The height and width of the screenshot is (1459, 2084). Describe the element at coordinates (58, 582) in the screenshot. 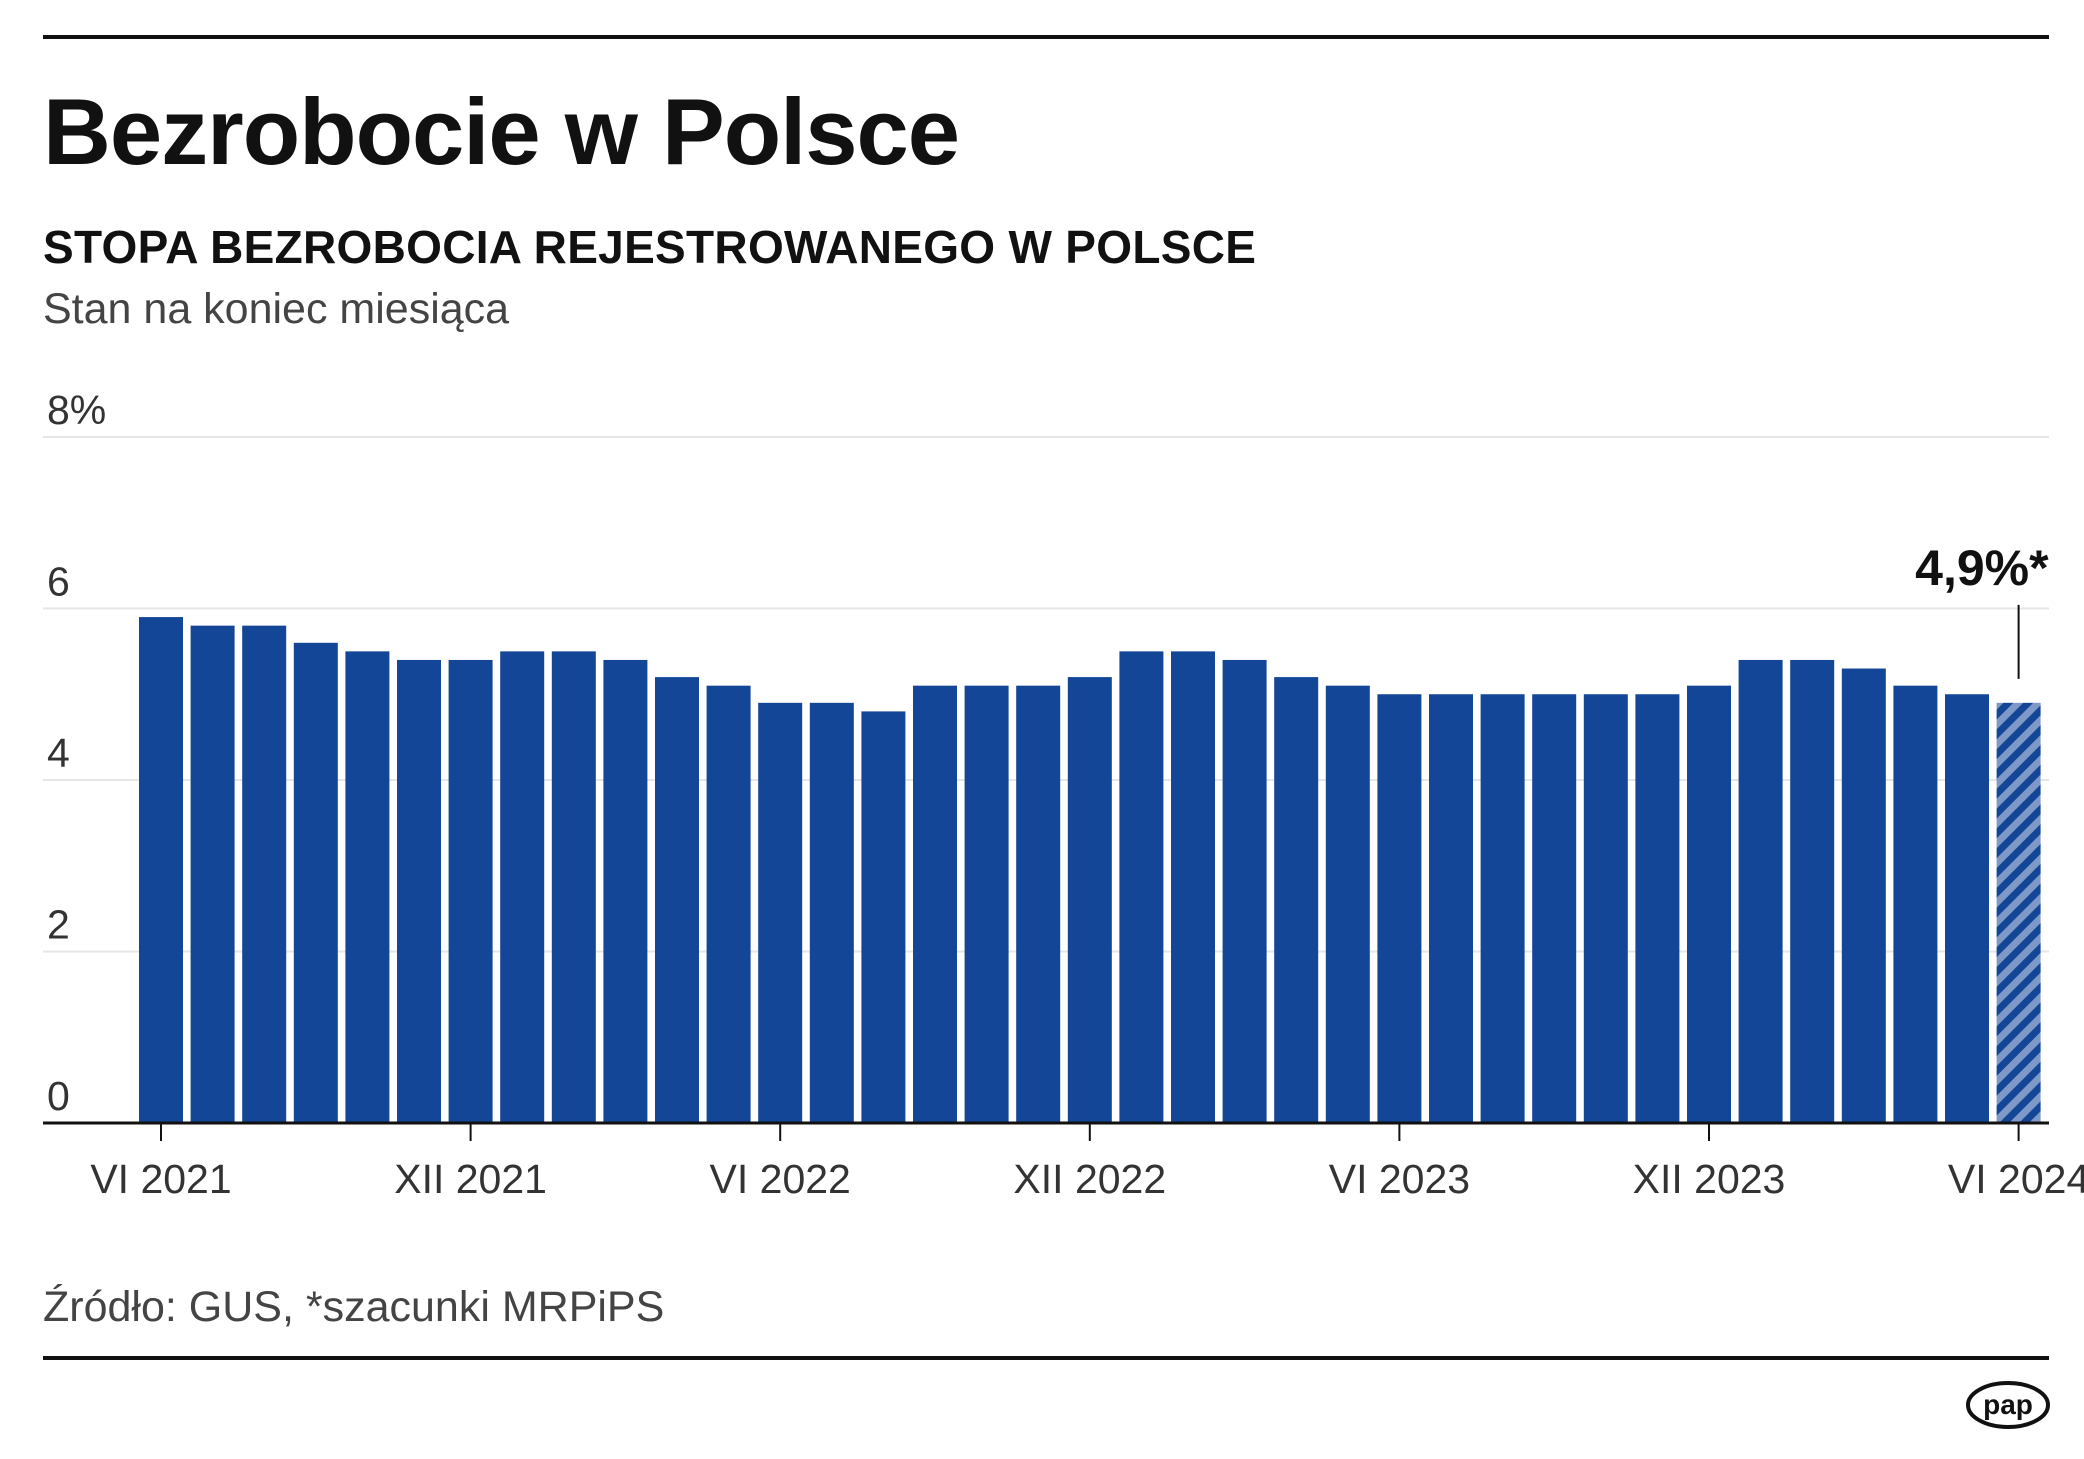

I see `y-tick-label: 6` at that location.